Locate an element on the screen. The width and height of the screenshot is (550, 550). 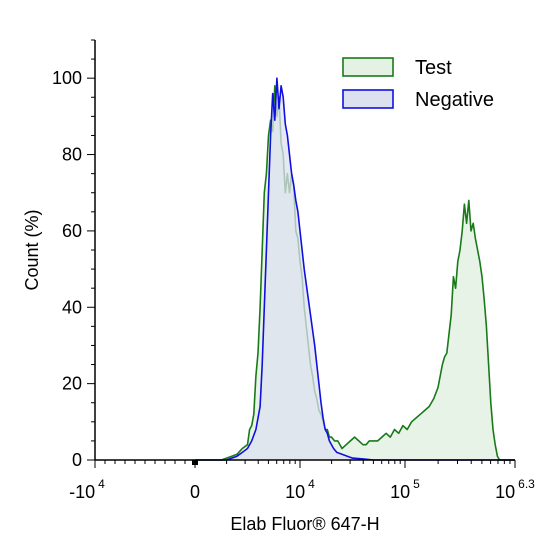
y-tick-label: 0 is located at coordinates (77, 460).